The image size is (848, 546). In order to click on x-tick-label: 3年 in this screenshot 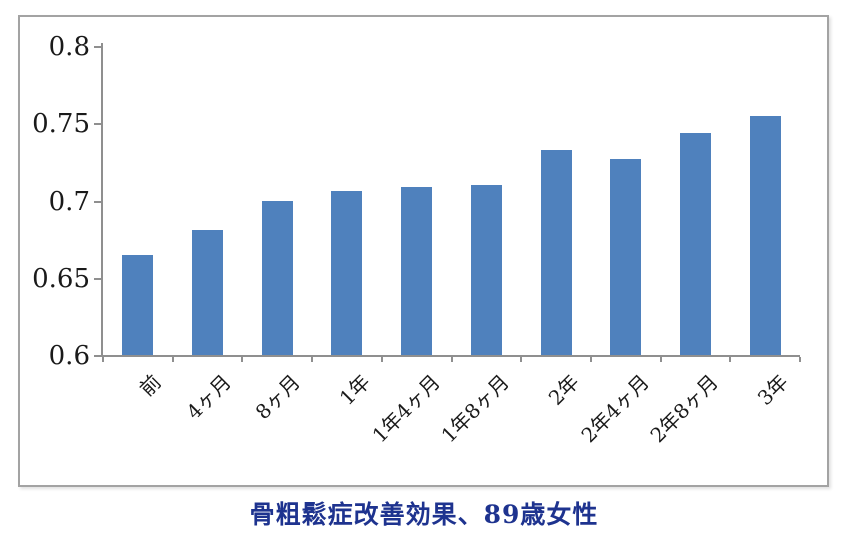, I will do `click(772, 389)`.